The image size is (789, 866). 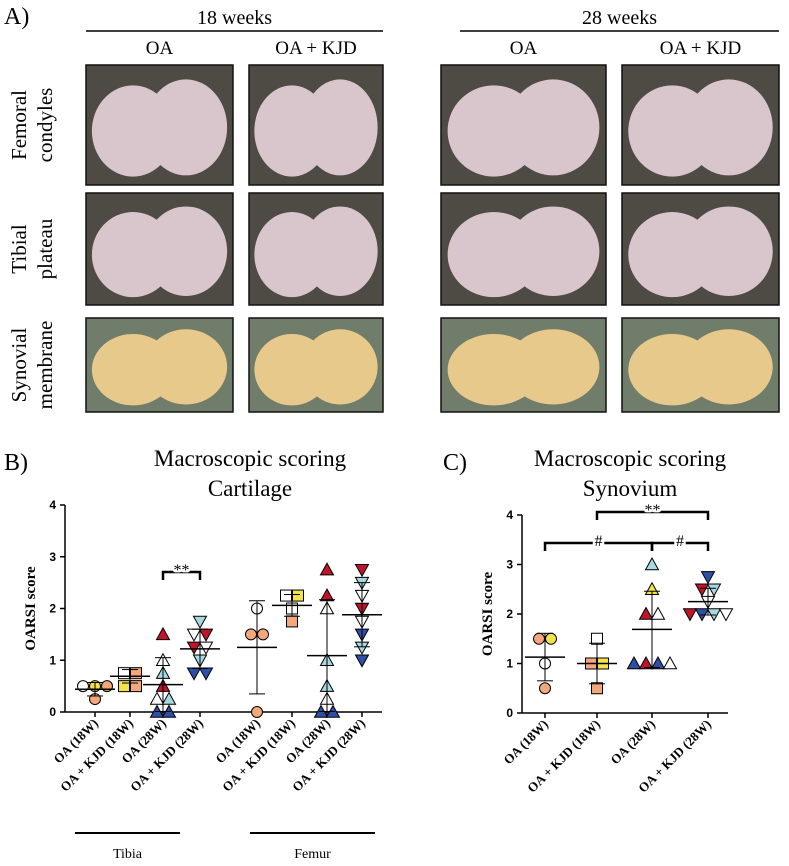 I want to click on panel-label: A), so click(x=16, y=17).